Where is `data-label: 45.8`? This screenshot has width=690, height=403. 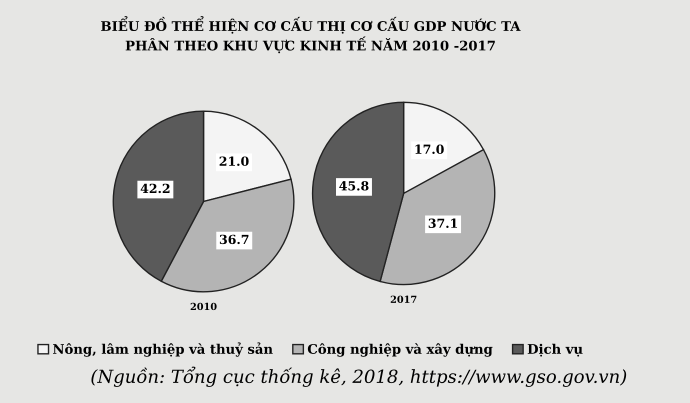 data-label: 45.8 is located at coordinates (354, 186).